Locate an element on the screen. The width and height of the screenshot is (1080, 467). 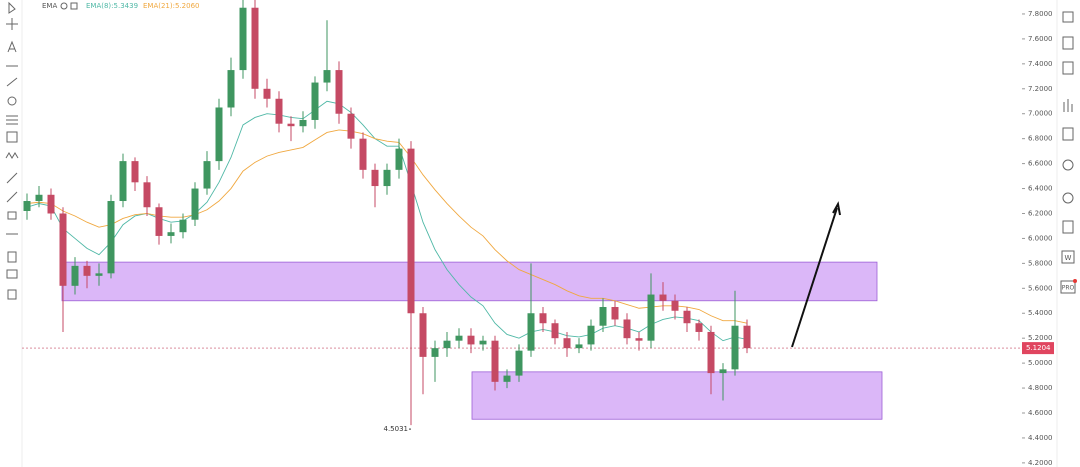
fib-tool is located at coordinates (12, 120).